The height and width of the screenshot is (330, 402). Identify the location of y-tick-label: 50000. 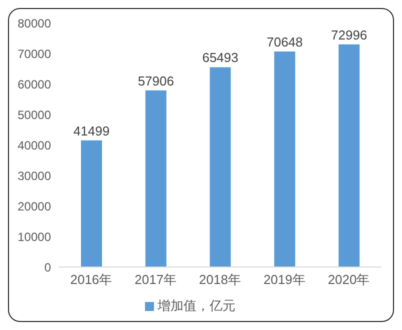
(35, 115).